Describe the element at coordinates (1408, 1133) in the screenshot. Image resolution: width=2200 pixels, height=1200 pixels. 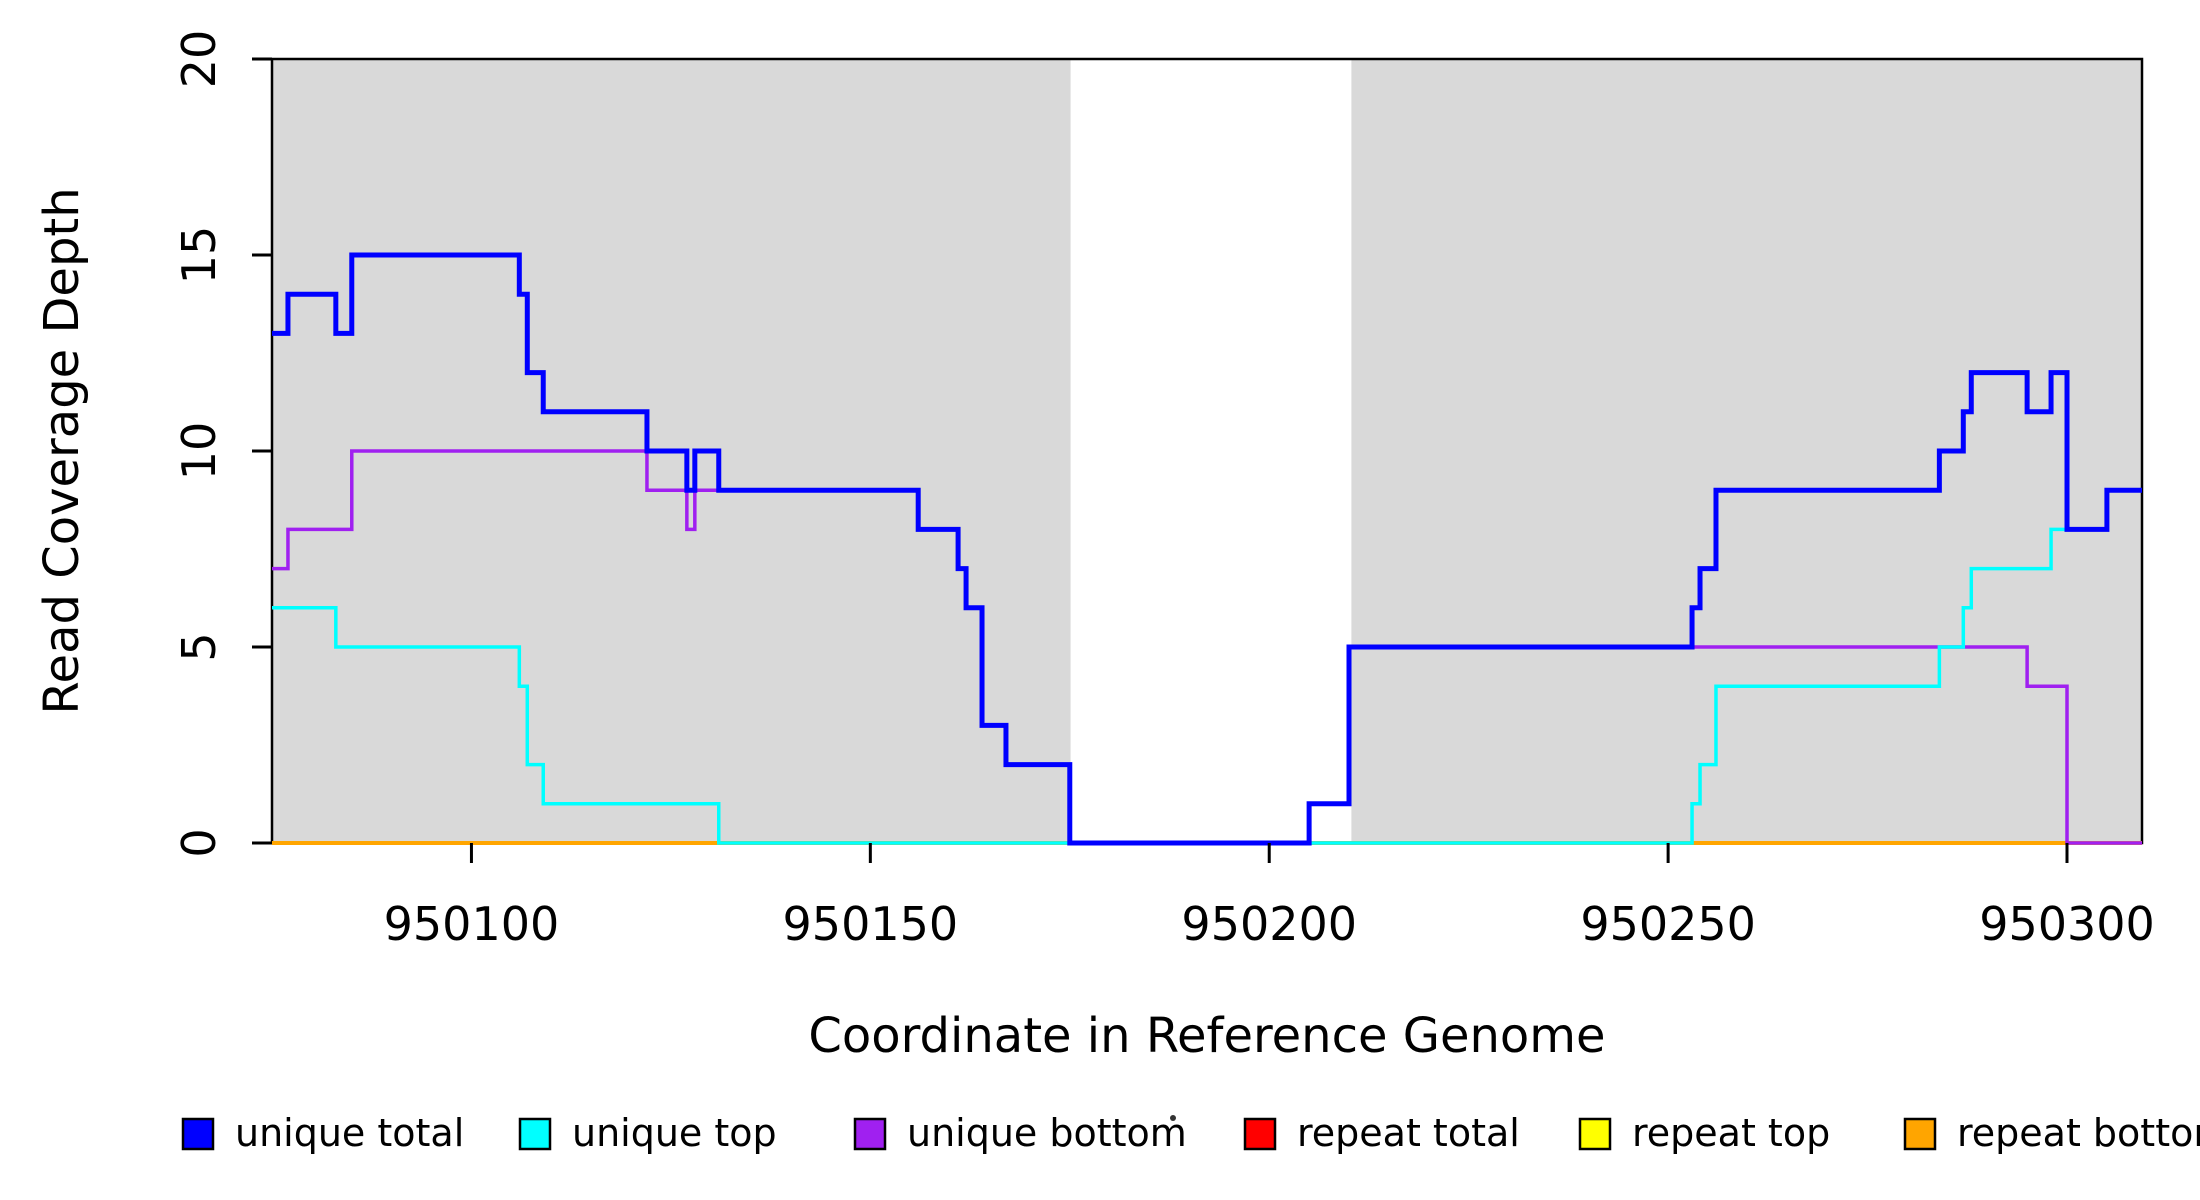
I see `legend-label-repeat-total: repeat total` at that location.